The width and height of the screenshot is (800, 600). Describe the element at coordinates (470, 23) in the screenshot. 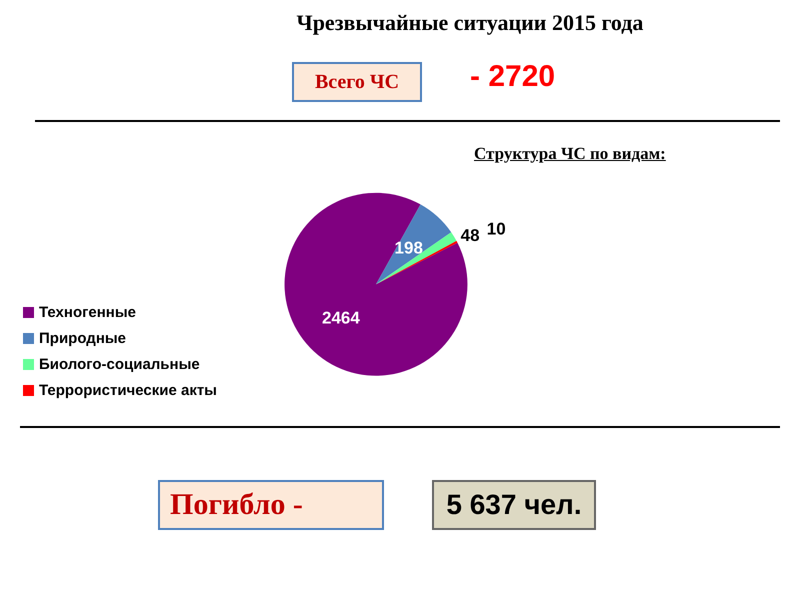

I see `chart-title: Чрезвычайные ситуации 2015 года` at that location.